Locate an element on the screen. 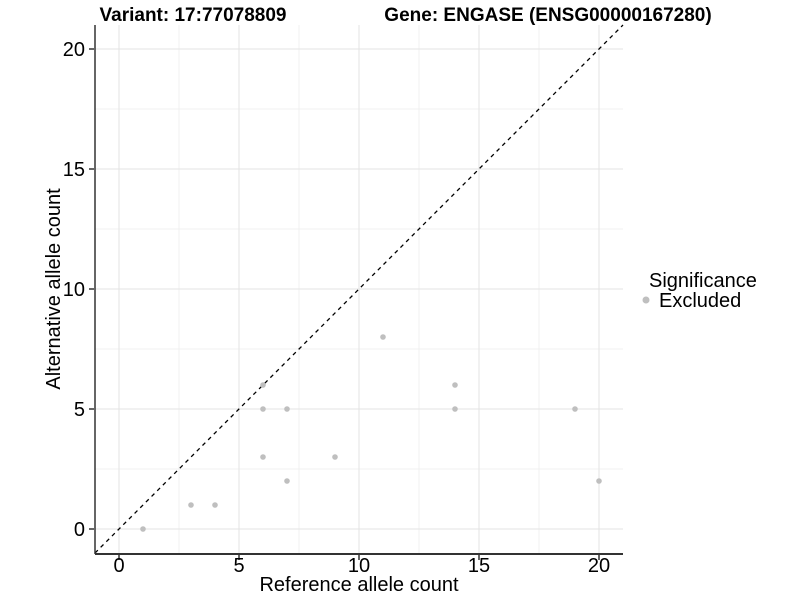 This screenshot has height=605, width=800. y-tick-label: 0 is located at coordinates (79, 530).